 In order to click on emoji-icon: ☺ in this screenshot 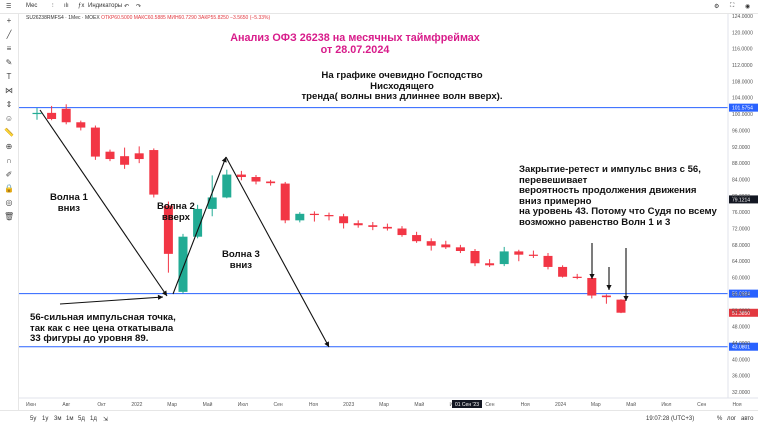, I will do `click(9, 118)`.